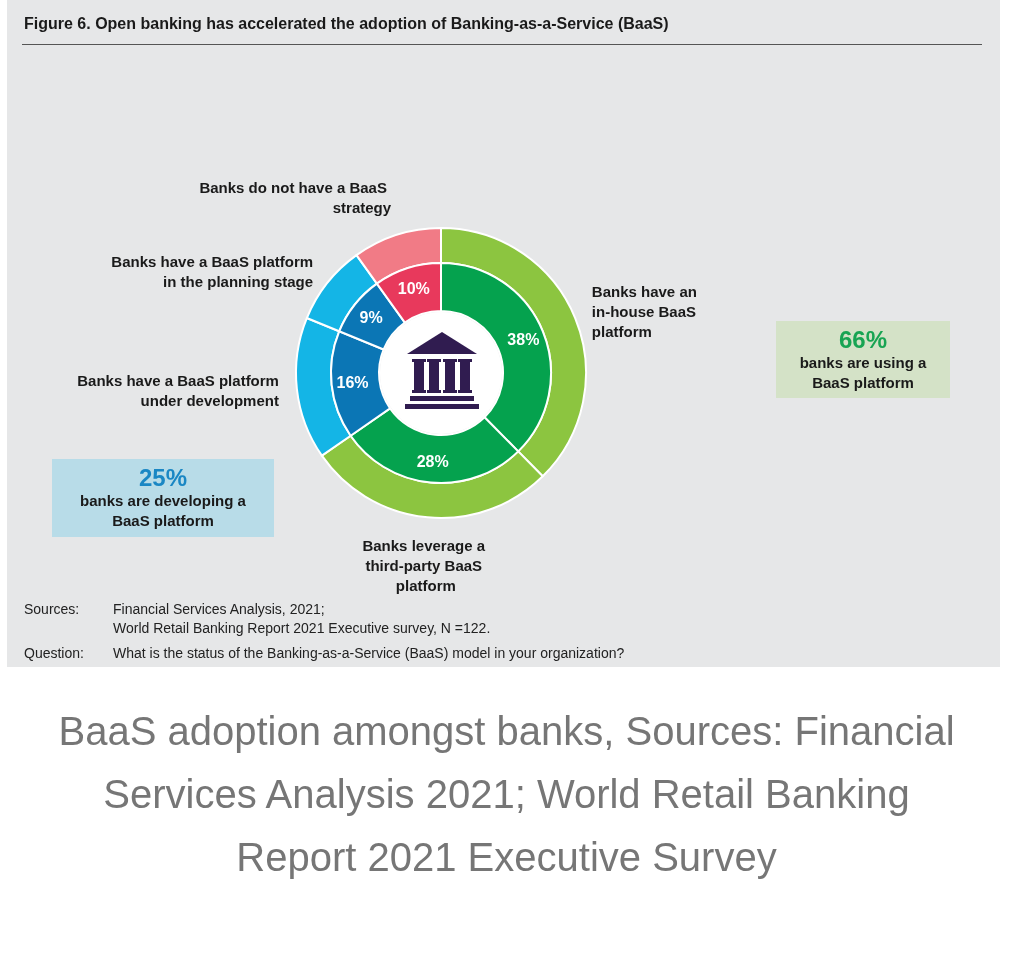  Describe the element at coordinates (163, 477) in the screenshot. I see `text: 25%` at that location.